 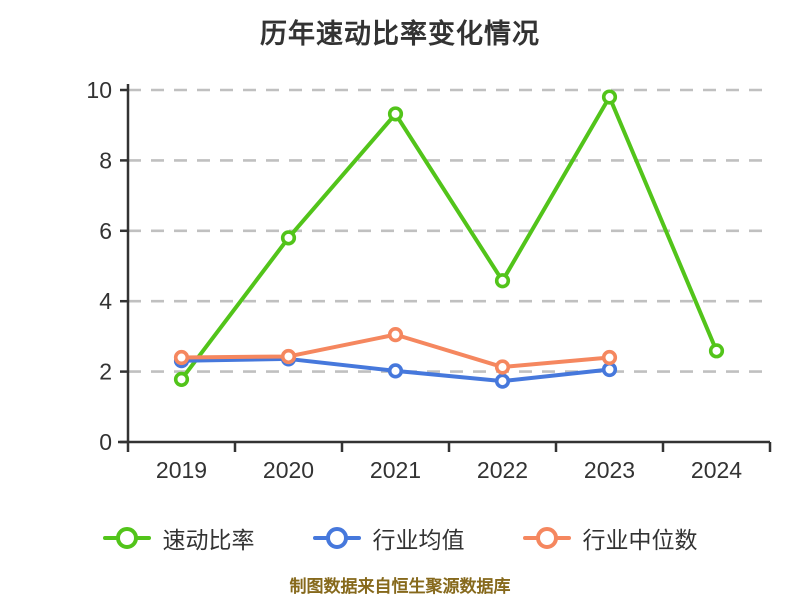 What do you see at coordinates (400, 586) in the screenshot?
I see `data-source-caption: 制图数据来自恒生聚源数据库` at bounding box center [400, 586].